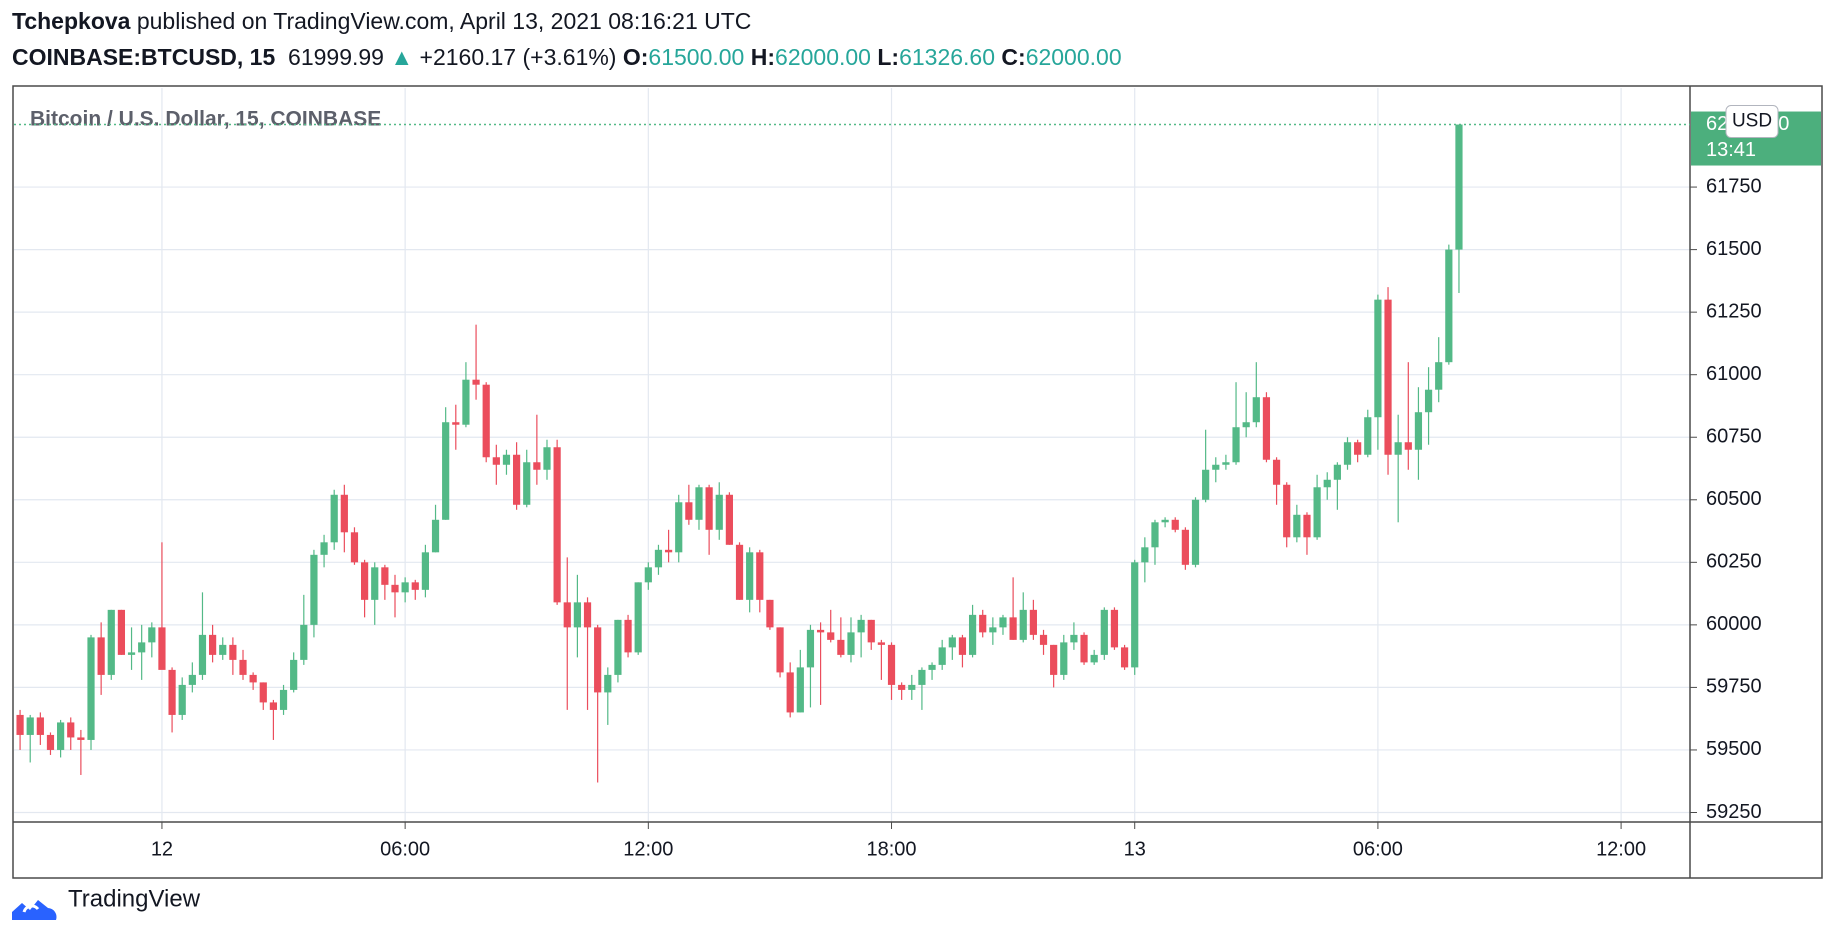 The height and width of the screenshot is (936, 1832). I want to click on y-tick-label: 61000, so click(1734, 374).